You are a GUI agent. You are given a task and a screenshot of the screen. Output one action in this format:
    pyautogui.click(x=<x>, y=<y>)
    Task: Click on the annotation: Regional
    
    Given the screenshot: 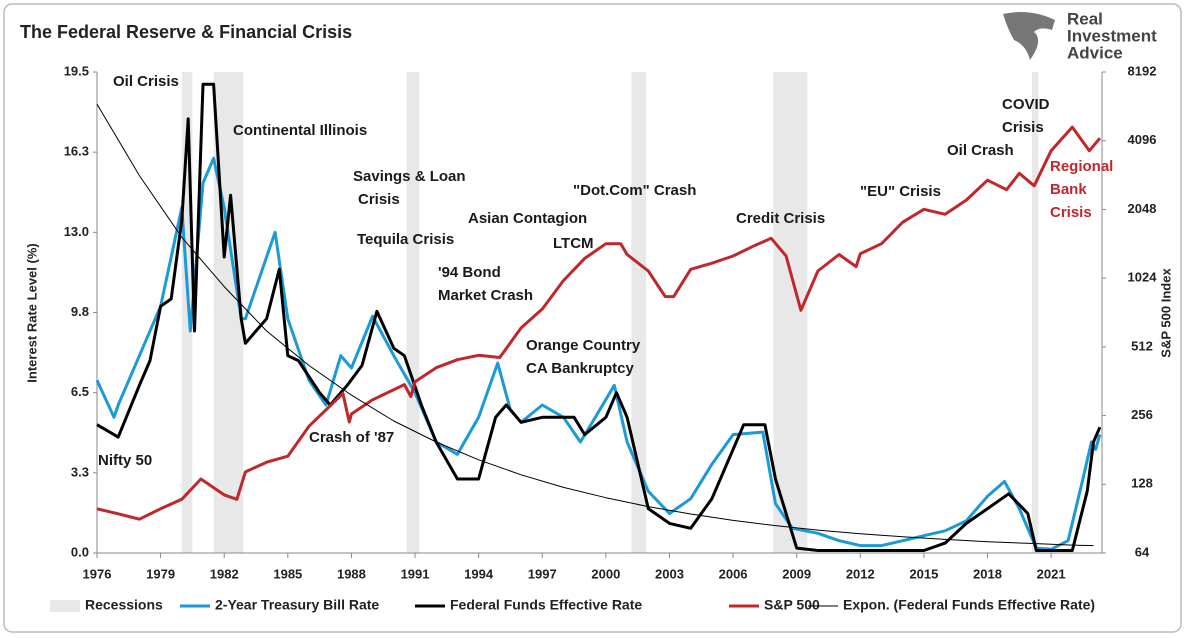 What is the action you would take?
    pyautogui.click(x=1081, y=166)
    